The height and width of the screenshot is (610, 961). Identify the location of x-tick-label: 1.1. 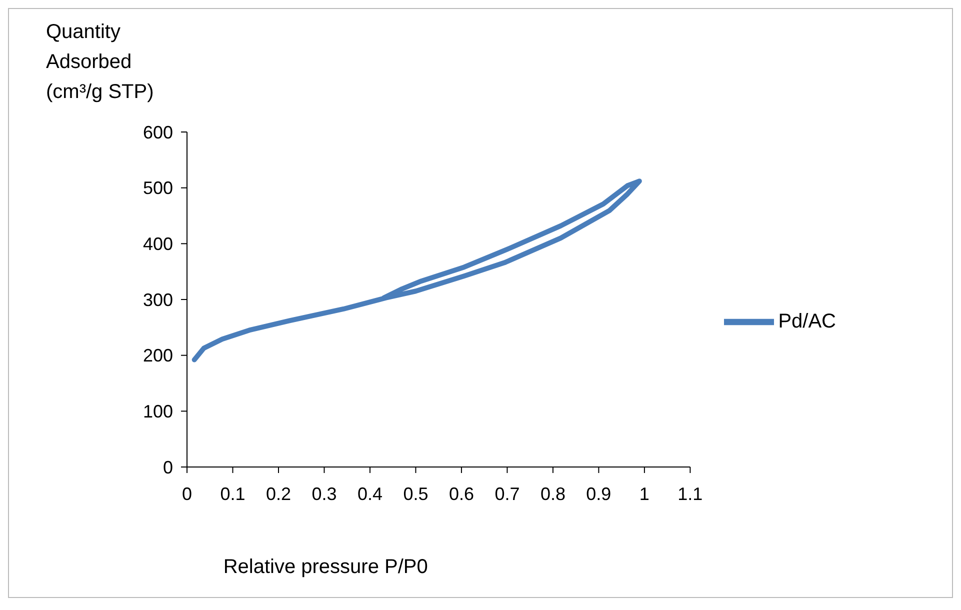
(690, 494).